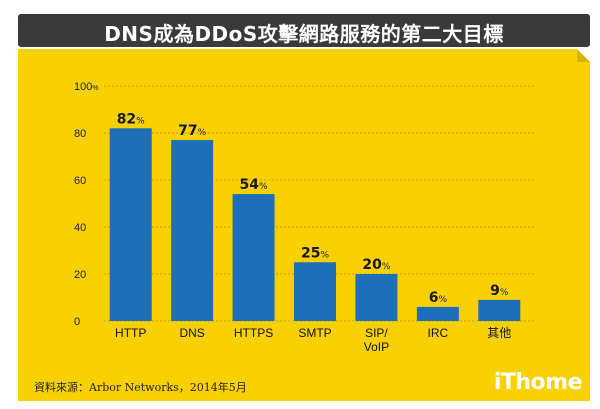 The height and width of the screenshot is (409, 600). What do you see at coordinates (438, 333) in the screenshot?
I see `x-tick-label: IRC` at bounding box center [438, 333].